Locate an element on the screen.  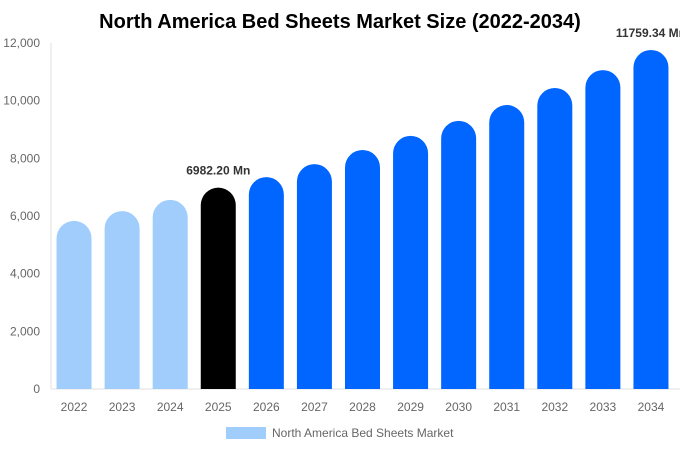
x-tick-label: 2031 is located at coordinates (506, 407).